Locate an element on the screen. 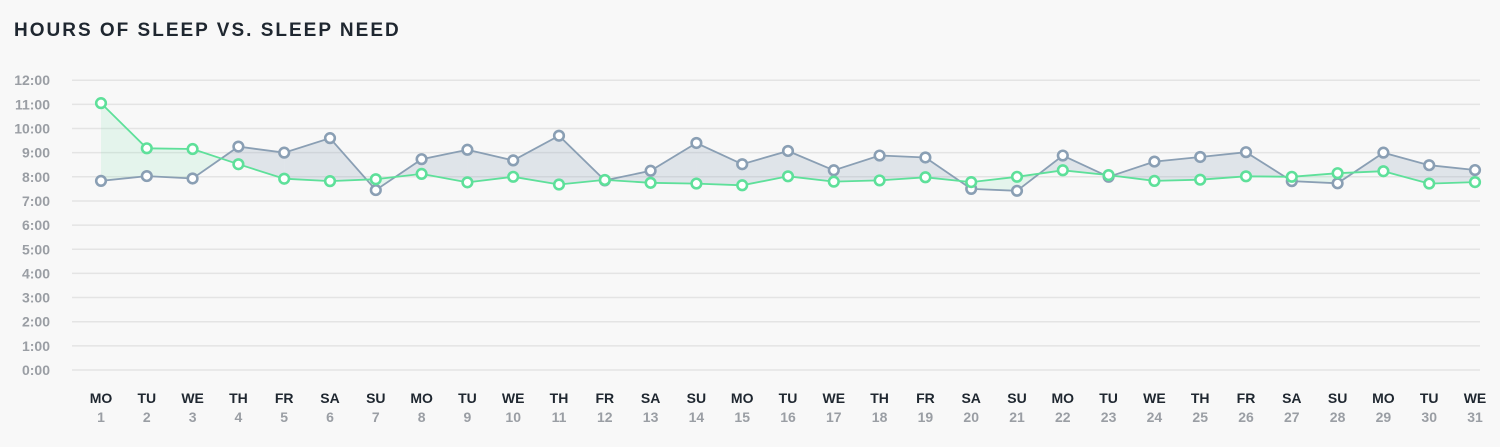  y-tick-label: 9:00 is located at coordinates (36, 153).